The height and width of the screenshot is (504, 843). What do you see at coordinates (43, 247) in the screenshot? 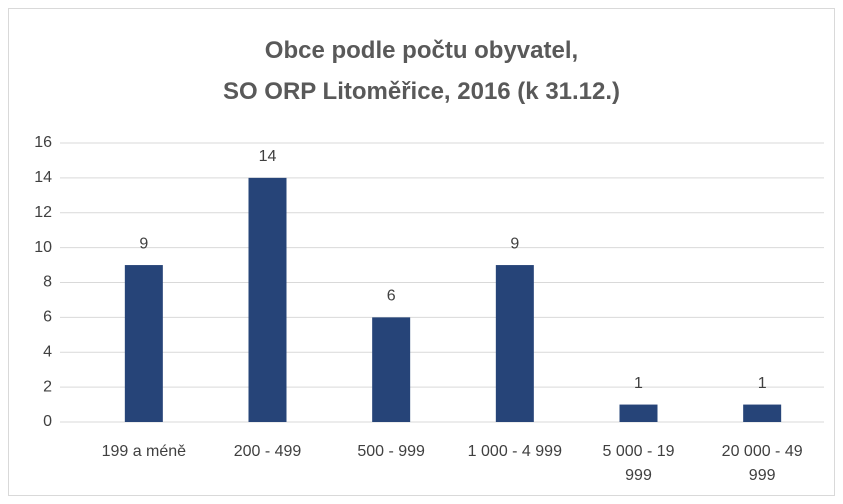
I see `y-tick-label: 10` at bounding box center [43, 247].